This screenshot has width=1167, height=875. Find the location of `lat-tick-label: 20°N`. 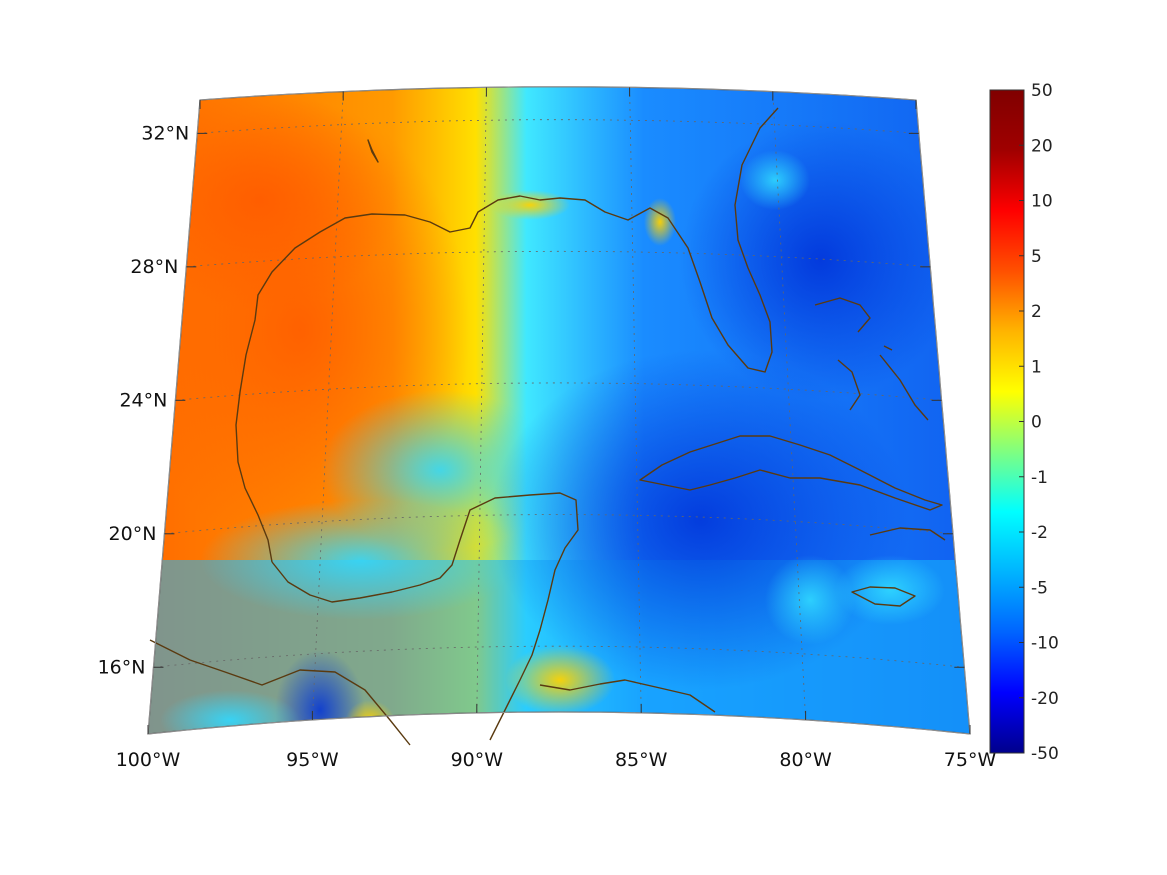

lat-tick-label: 20°N is located at coordinates (133, 534).